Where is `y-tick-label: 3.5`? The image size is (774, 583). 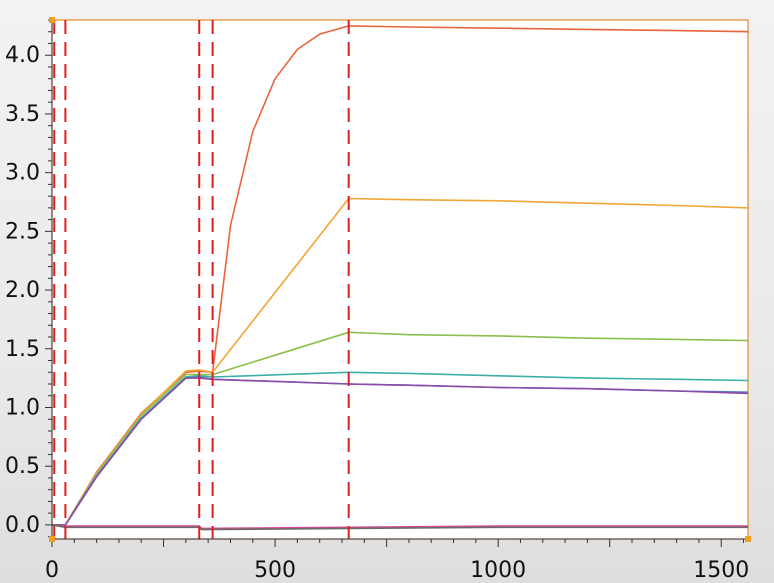 y-tick-label: 3.5 is located at coordinates (22, 114).